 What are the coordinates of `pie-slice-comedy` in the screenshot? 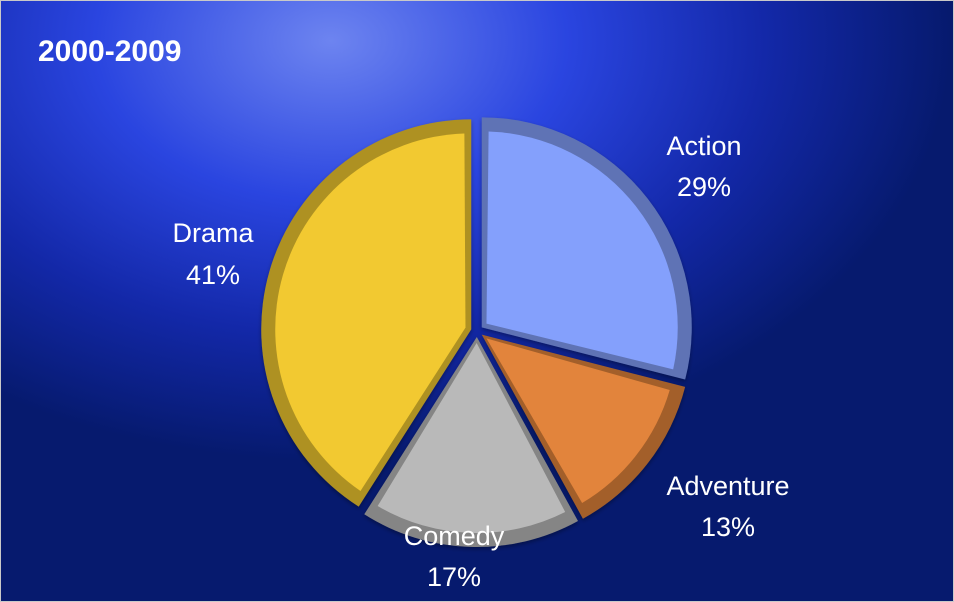 It's located at (471, 441).